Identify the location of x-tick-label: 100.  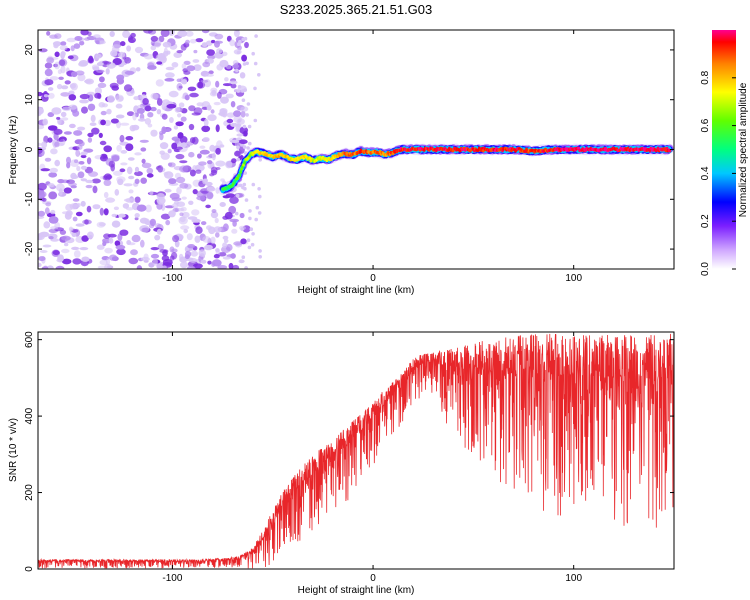
(573, 278).